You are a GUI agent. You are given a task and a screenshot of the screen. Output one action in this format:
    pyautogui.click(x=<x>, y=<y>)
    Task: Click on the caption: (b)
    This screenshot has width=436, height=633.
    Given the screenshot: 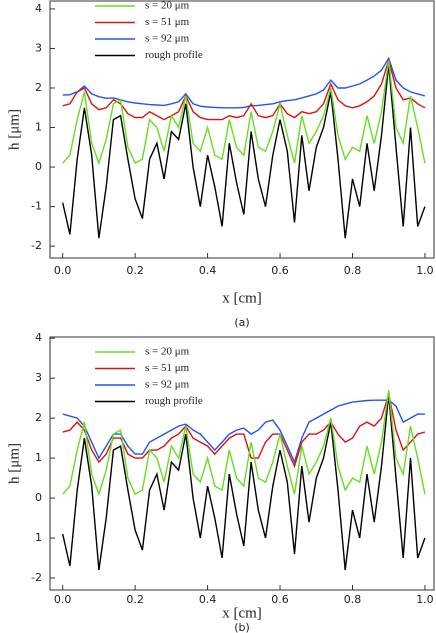 What is the action you would take?
    pyautogui.click(x=242, y=627)
    